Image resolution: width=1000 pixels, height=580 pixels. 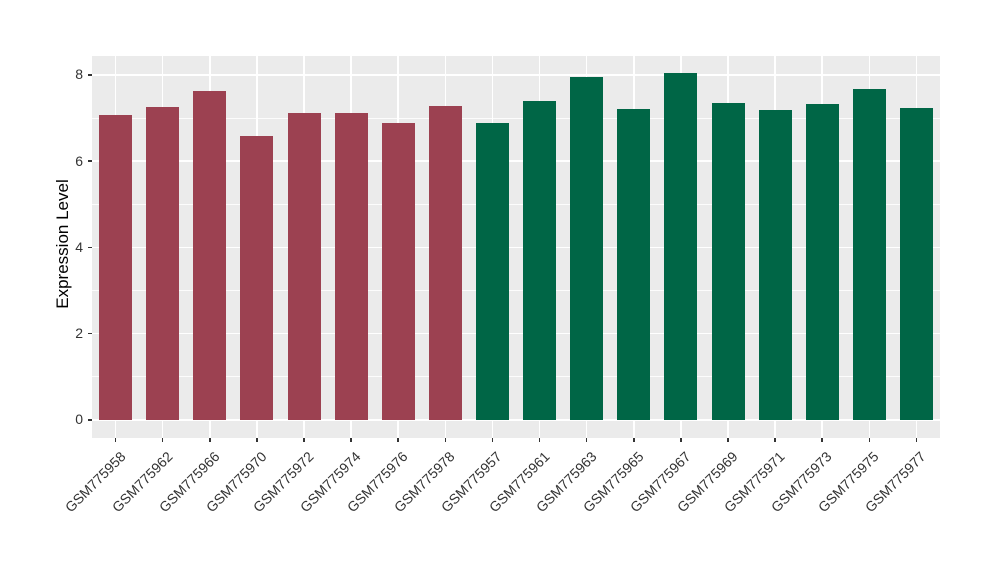 I want to click on y-tick-label: 0, so click(x=79, y=419).